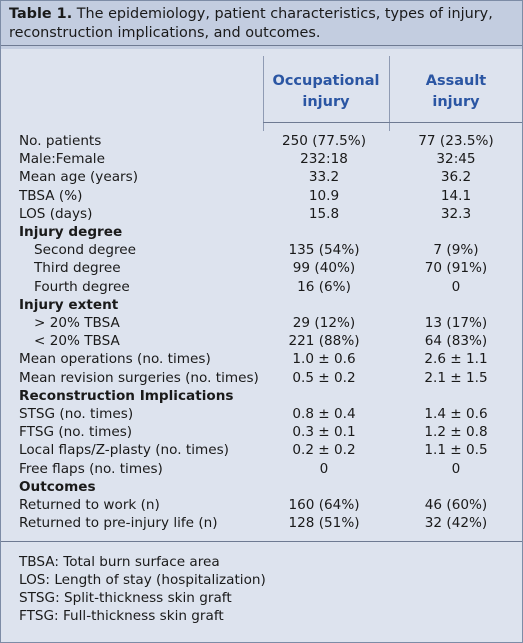 The image size is (523, 643). I want to click on row-label: Local flaps/Z-plasty (no. times), so click(124, 450).